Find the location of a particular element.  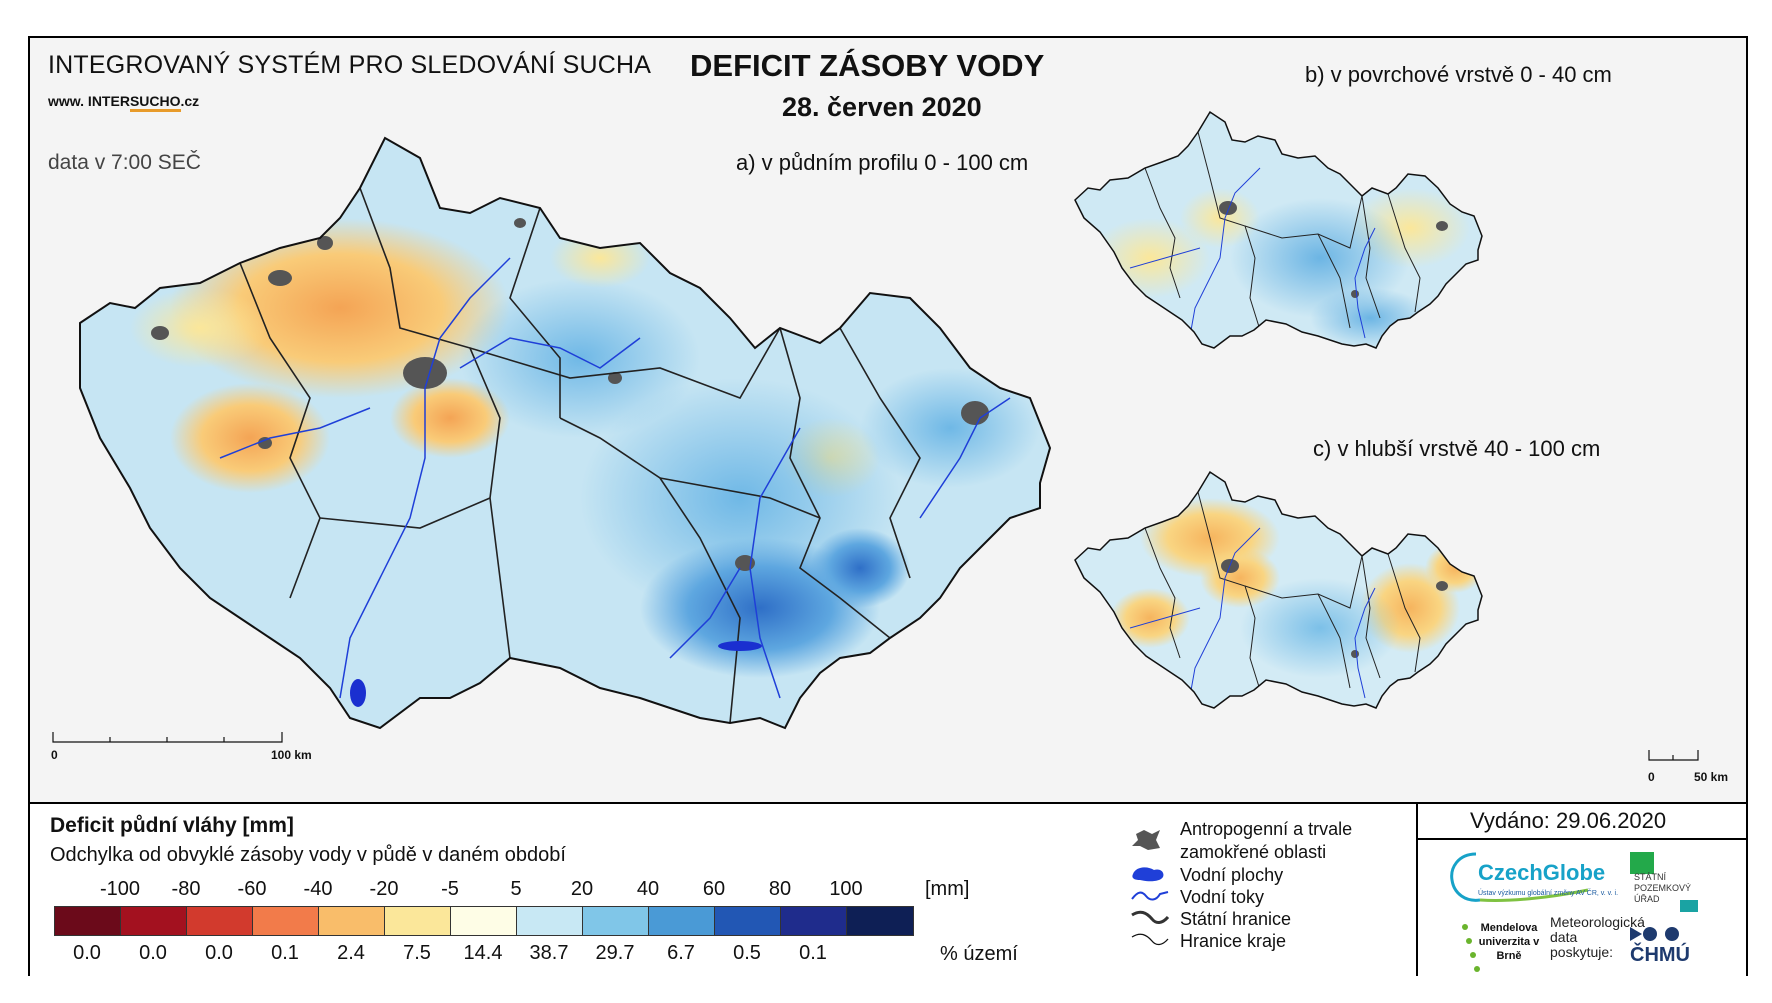

chmu-accent-icon is located at coordinates (1689, 906).